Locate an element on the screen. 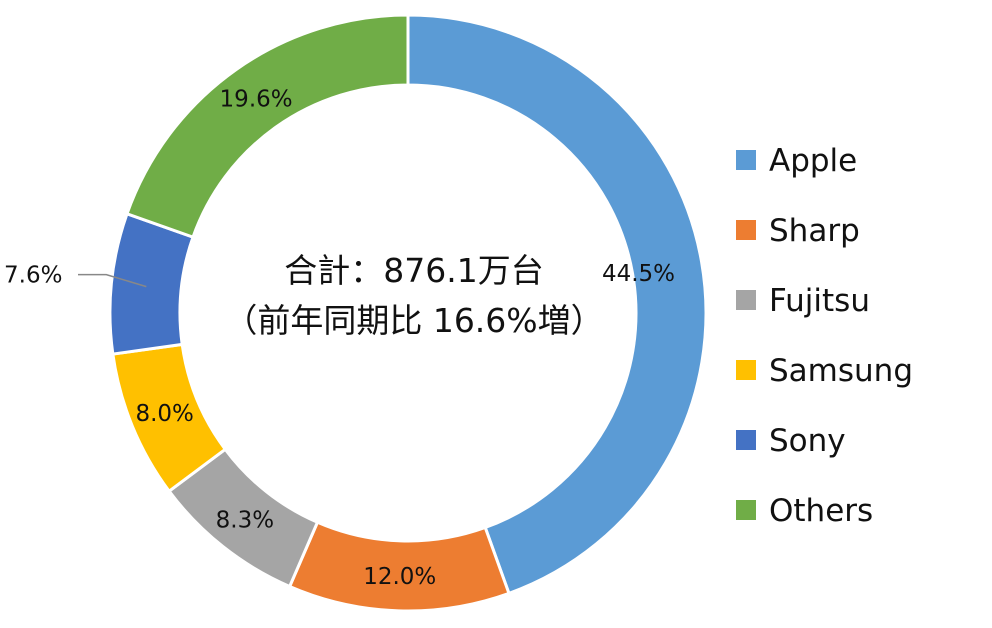 Image resolution: width=992 pixels, height=628 pixels. center-text: 合計：876.1万台 （前年同期比 16.6%増） is located at coordinates (413, 295).